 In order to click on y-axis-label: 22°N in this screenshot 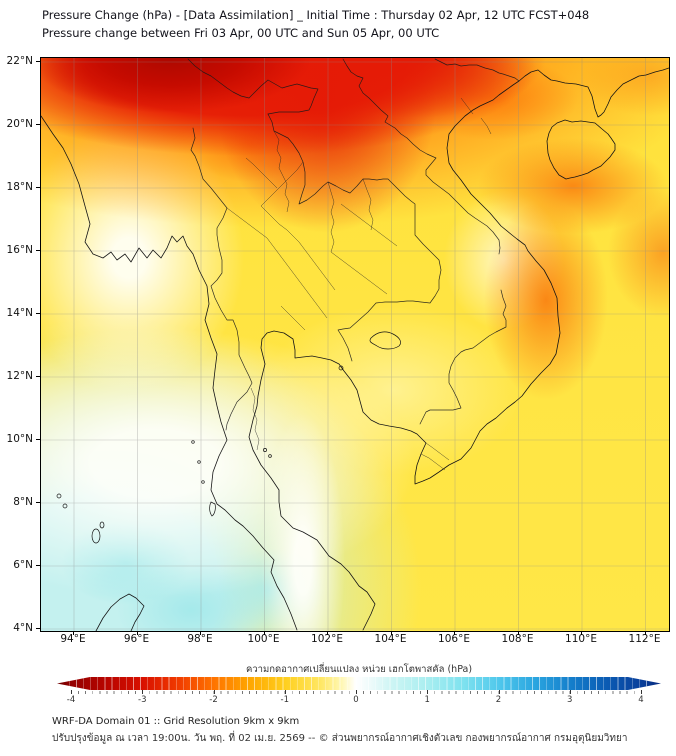, I will do `click(19, 61)`.